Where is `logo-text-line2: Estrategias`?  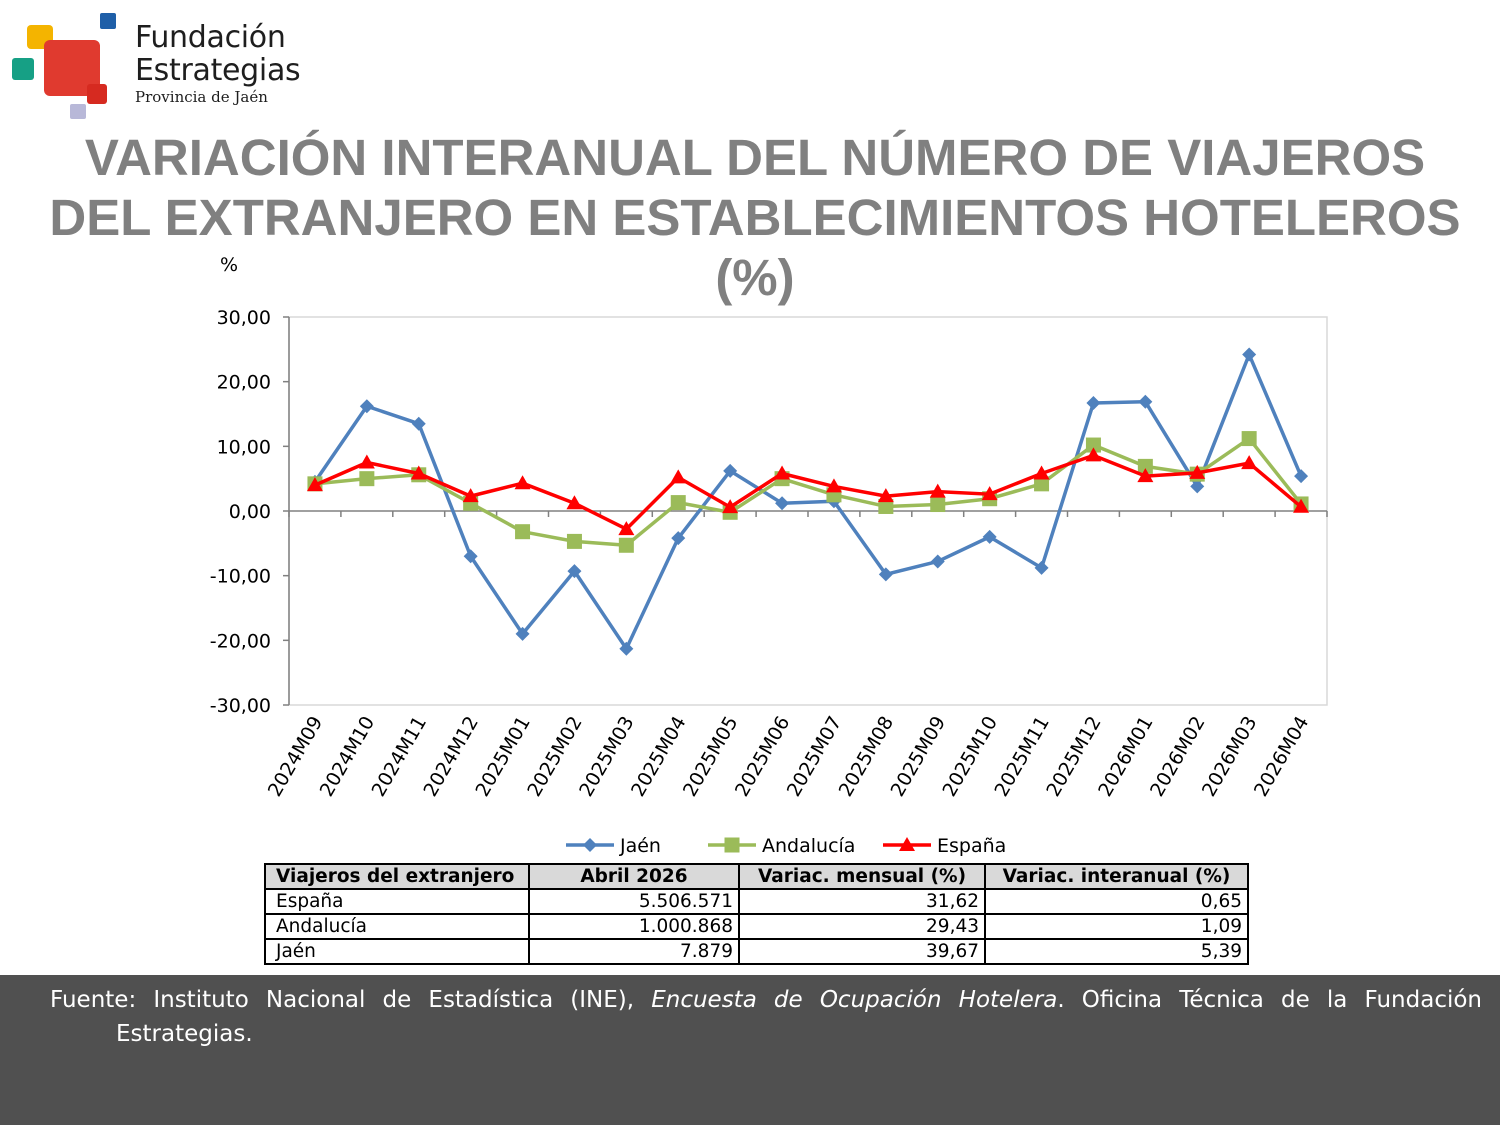
logo-text-line2: Estrategias is located at coordinates (218, 70).